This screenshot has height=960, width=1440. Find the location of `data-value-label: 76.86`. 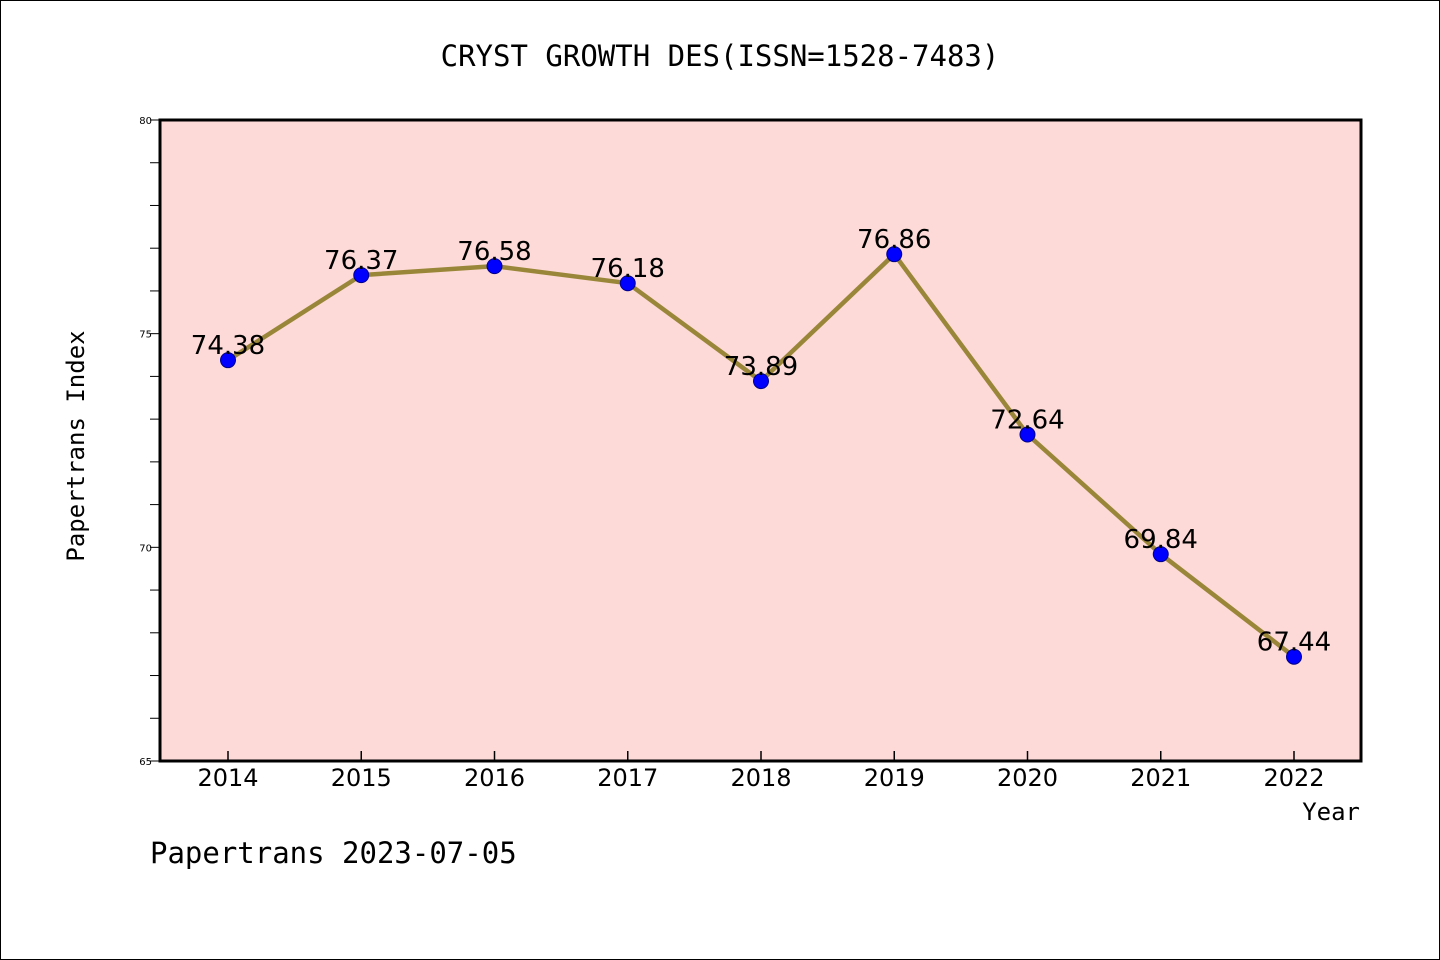

data-value-label: 76.86 is located at coordinates (894, 240).